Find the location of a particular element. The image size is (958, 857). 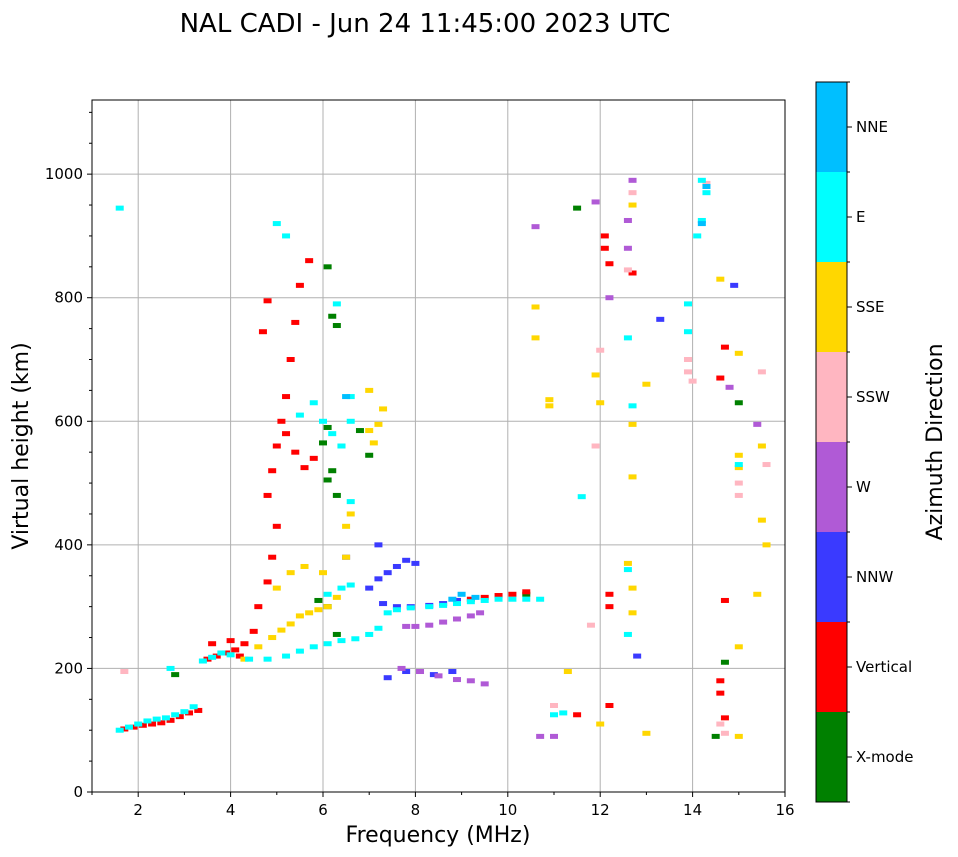

x-tick-label: 10 is located at coordinates (507, 810).